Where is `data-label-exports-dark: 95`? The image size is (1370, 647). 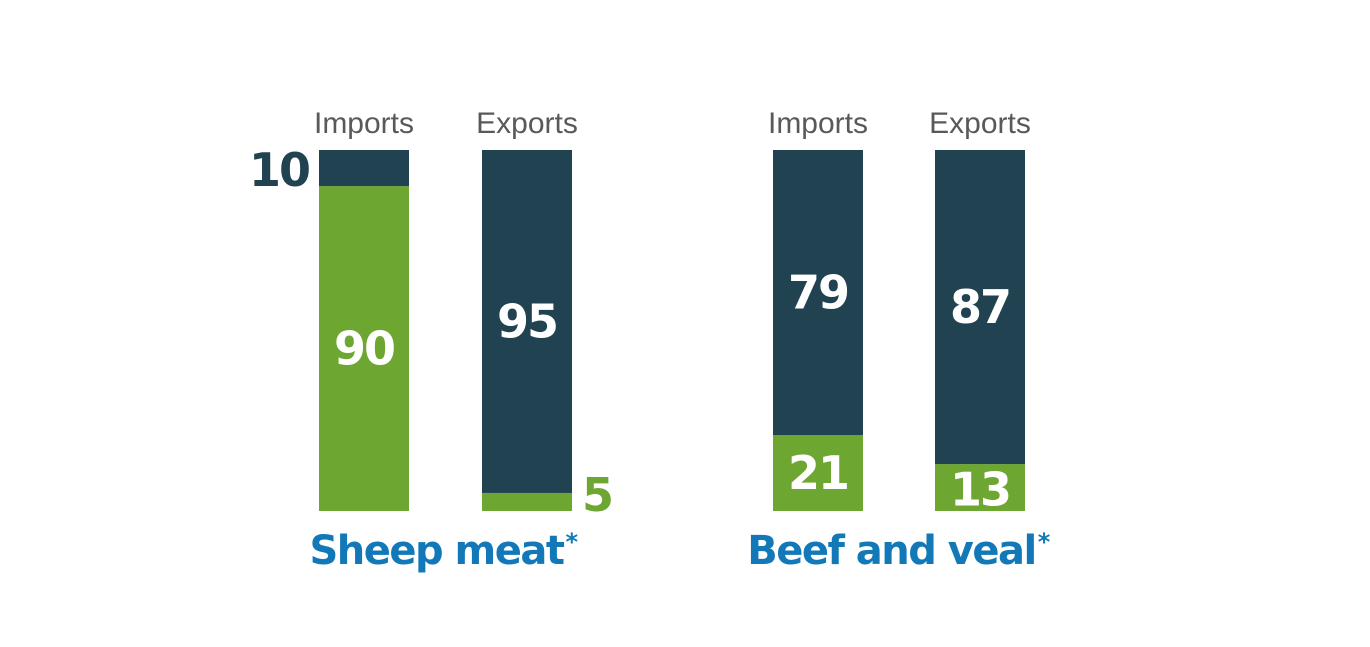
data-label-exports-dark: 95 is located at coordinates (527, 321).